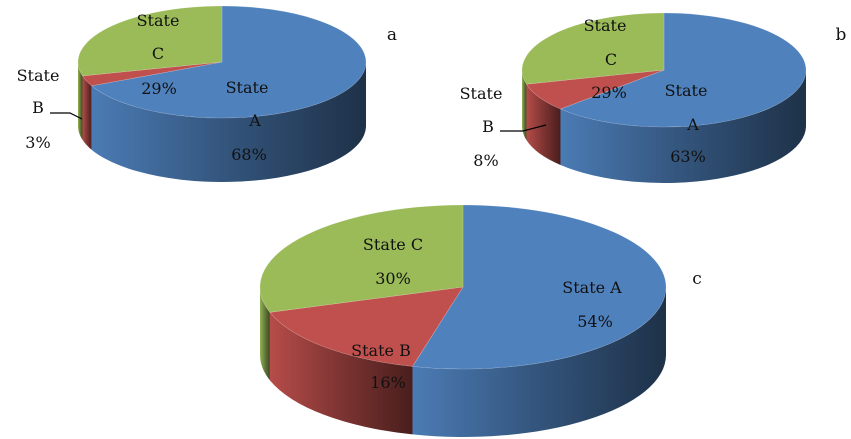 The image size is (851, 439). What do you see at coordinates (595, 321) in the screenshot?
I see `data-label-state-a: 54%` at bounding box center [595, 321].